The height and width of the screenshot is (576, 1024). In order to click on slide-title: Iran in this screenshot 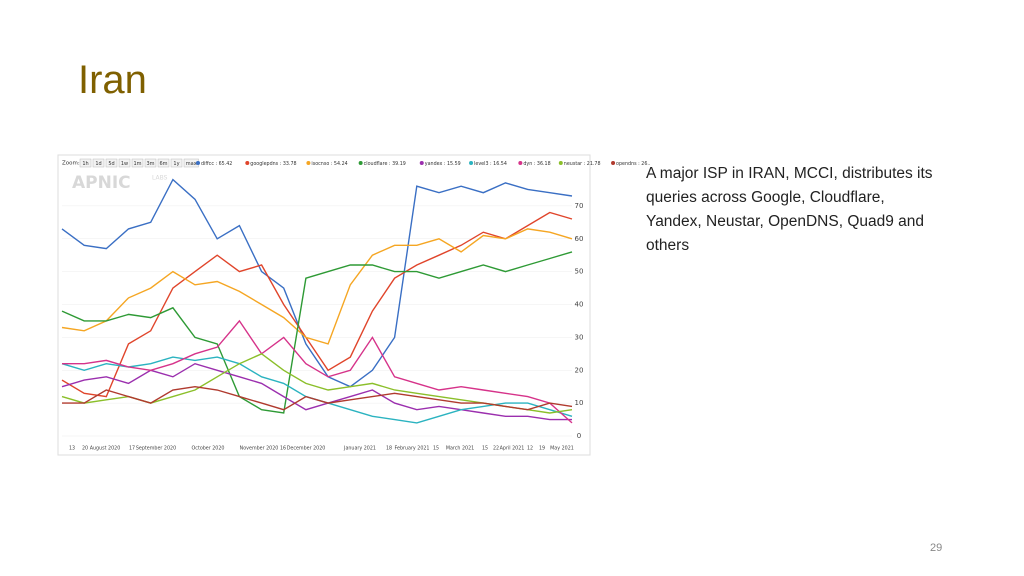, I will do `click(112, 80)`.